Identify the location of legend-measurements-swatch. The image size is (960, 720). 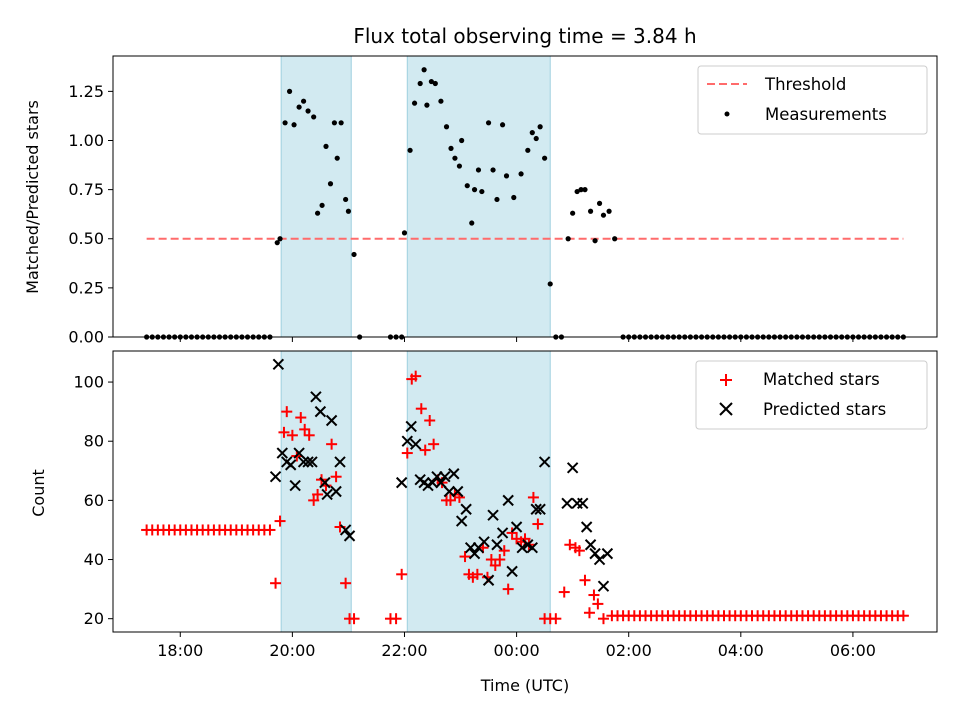
(727, 114).